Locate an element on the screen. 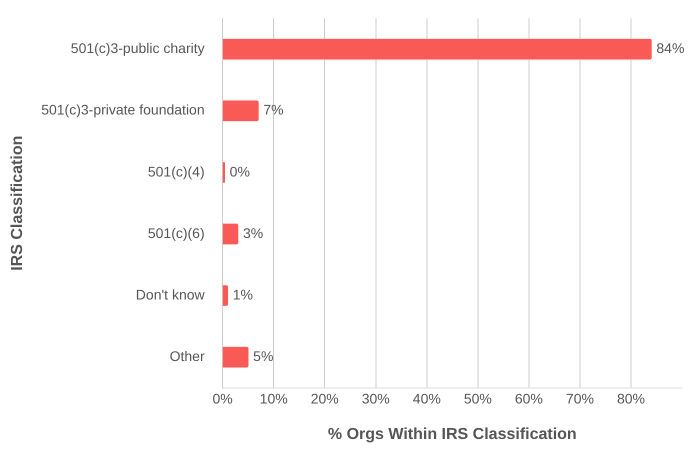 The image size is (690, 454). y-axis-title: IRS Classification is located at coordinates (17, 203).